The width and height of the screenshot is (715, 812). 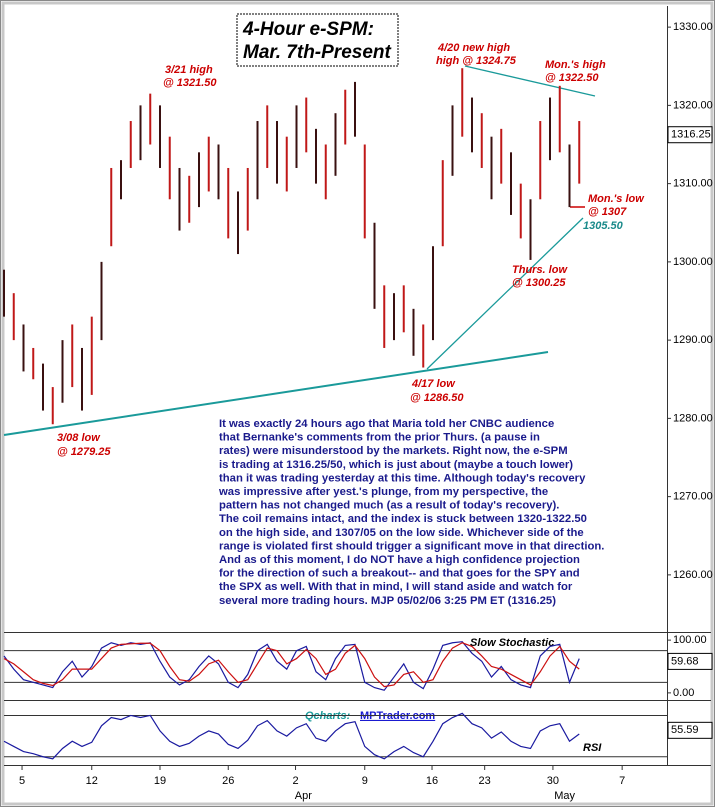 I want to click on y-tick-label: 0.00, so click(x=683, y=693).